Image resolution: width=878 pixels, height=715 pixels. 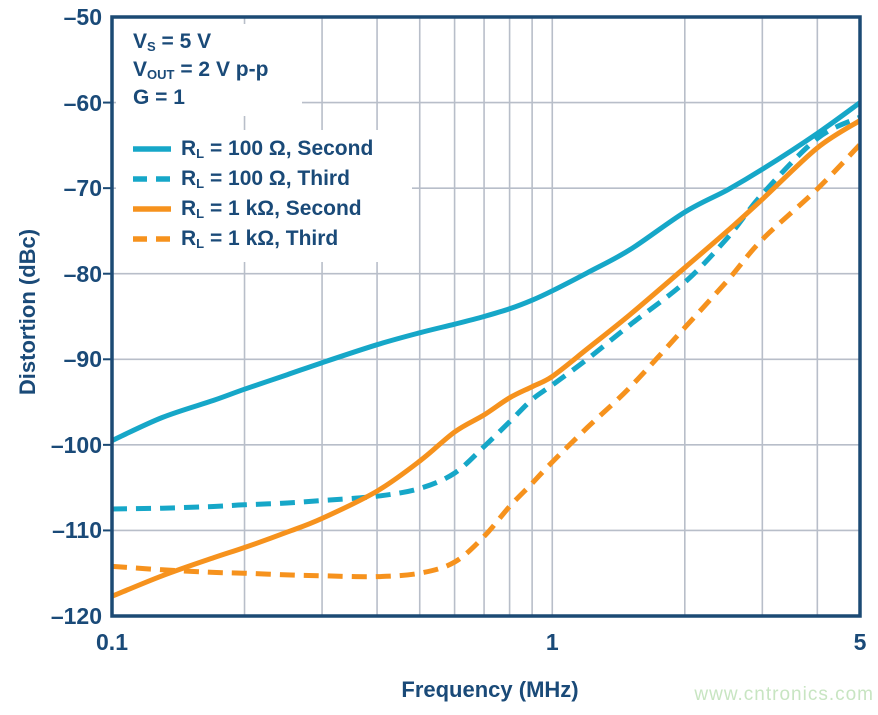 I want to click on y-tick-label: –50, so click(x=82, y=17).